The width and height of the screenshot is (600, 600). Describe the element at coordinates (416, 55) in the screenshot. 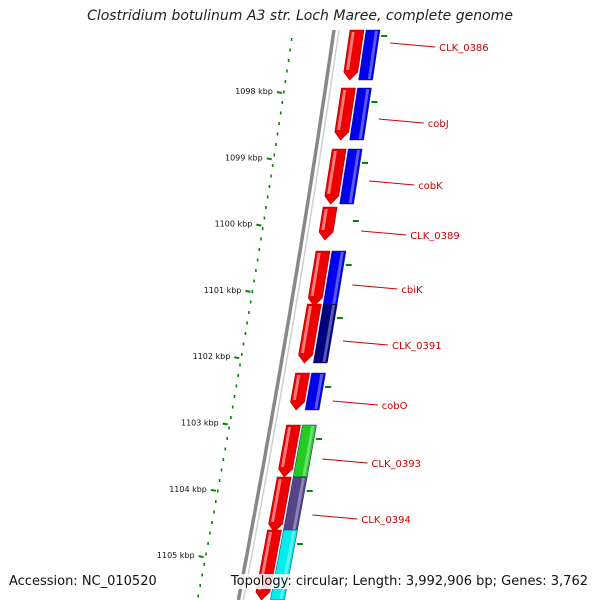

I see `gene-feature: CLK_0386` at that location.